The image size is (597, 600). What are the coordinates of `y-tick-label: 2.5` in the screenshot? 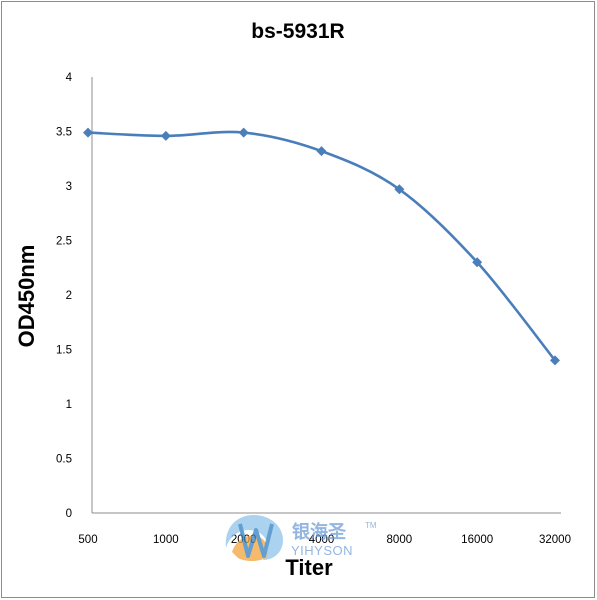 It's located at (64, 242).